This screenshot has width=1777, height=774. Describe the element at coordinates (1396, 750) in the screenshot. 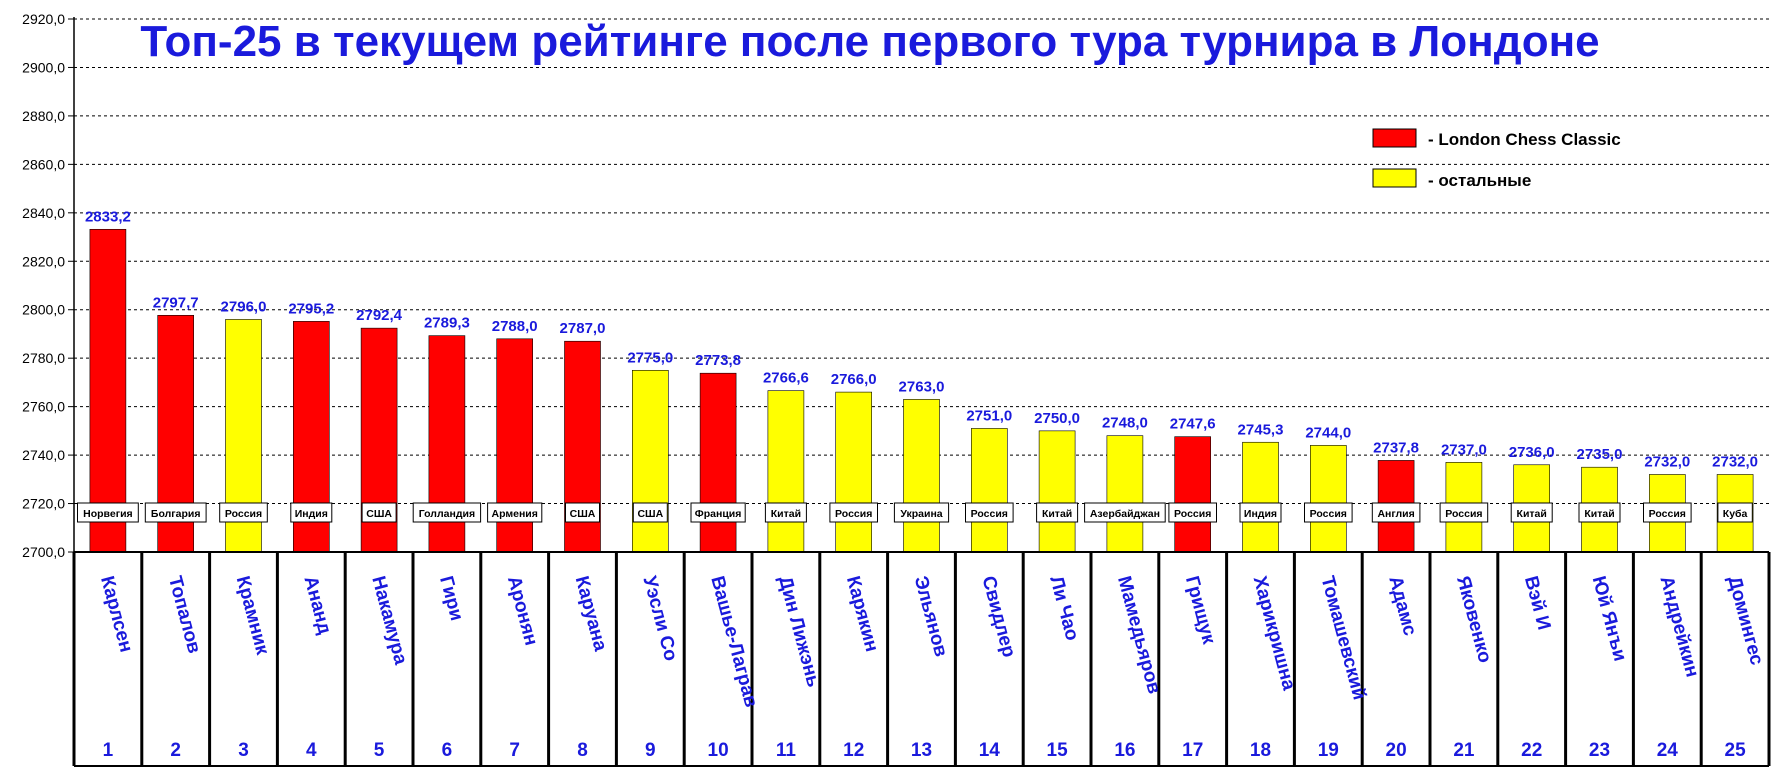

I see `rank-number: 20` at that location.